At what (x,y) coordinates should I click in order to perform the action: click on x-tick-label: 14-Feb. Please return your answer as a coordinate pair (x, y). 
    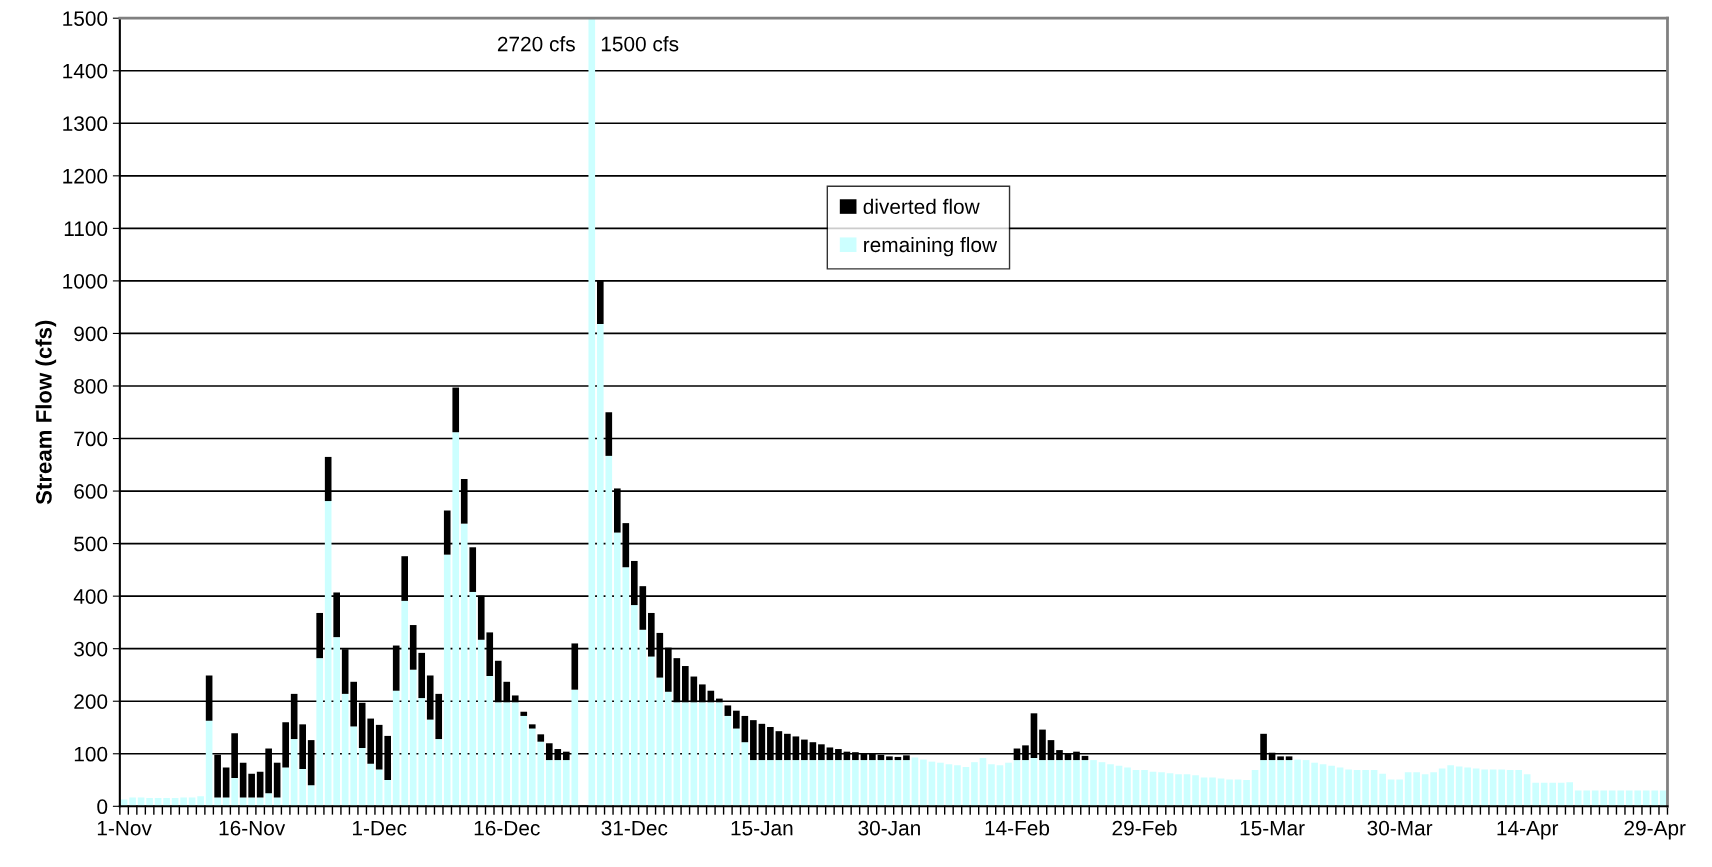
    Looking at the image, I should click on (1017, 828).